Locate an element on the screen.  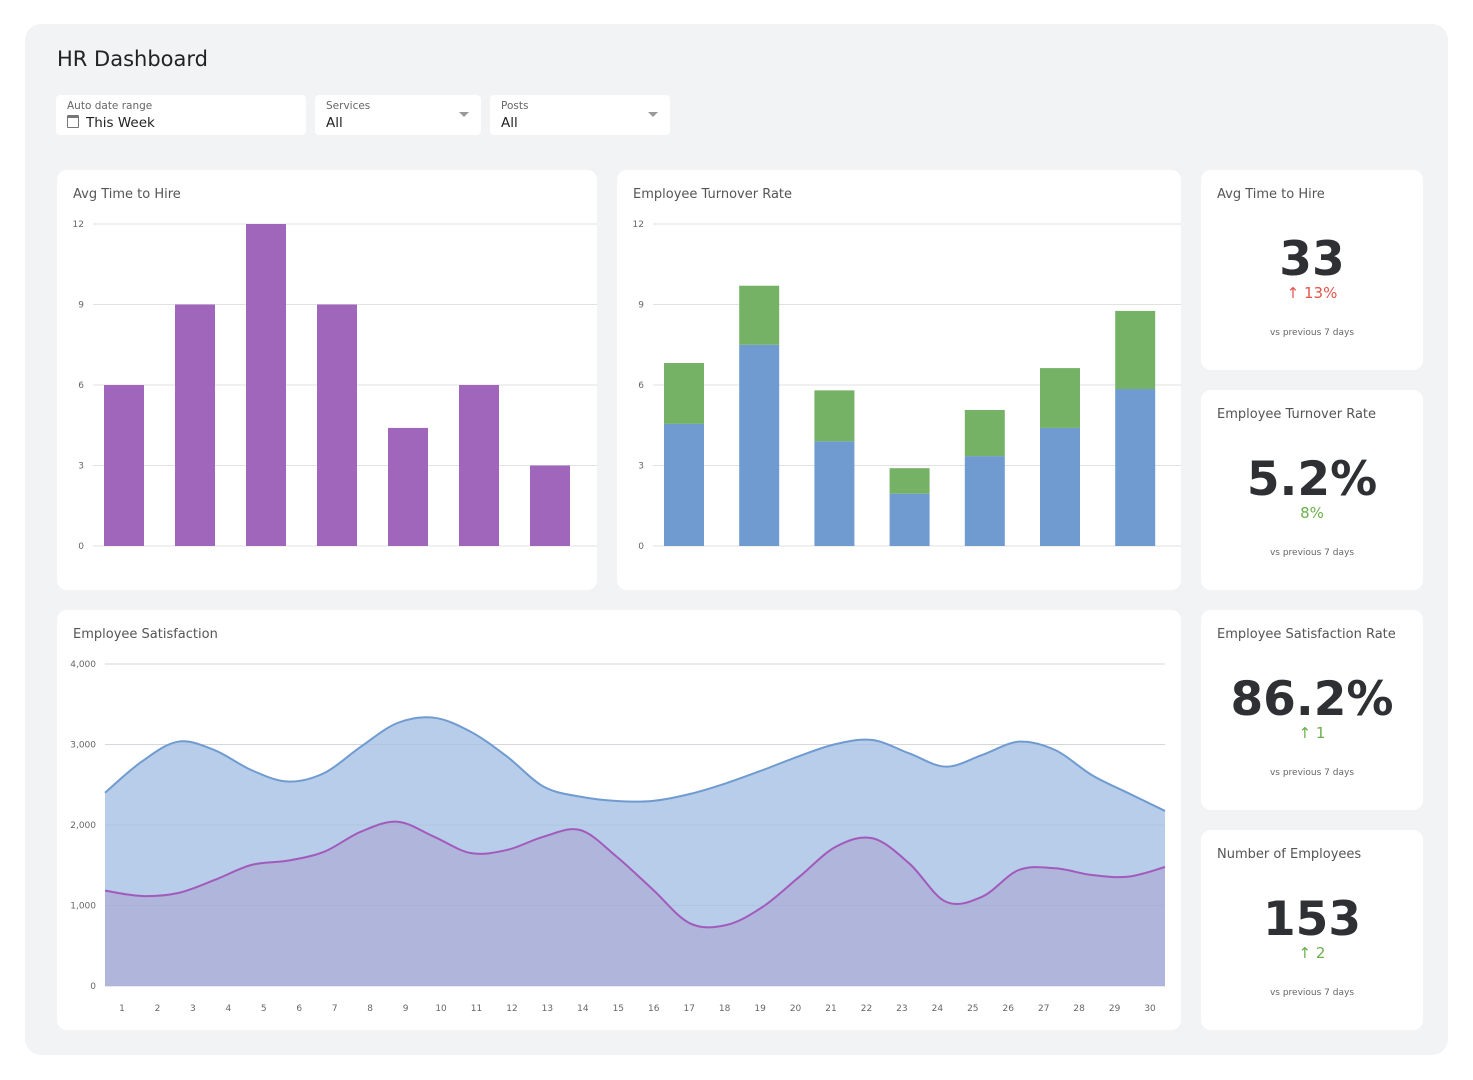
x-tick-label: 3 is located at coordinates (193, 1009).